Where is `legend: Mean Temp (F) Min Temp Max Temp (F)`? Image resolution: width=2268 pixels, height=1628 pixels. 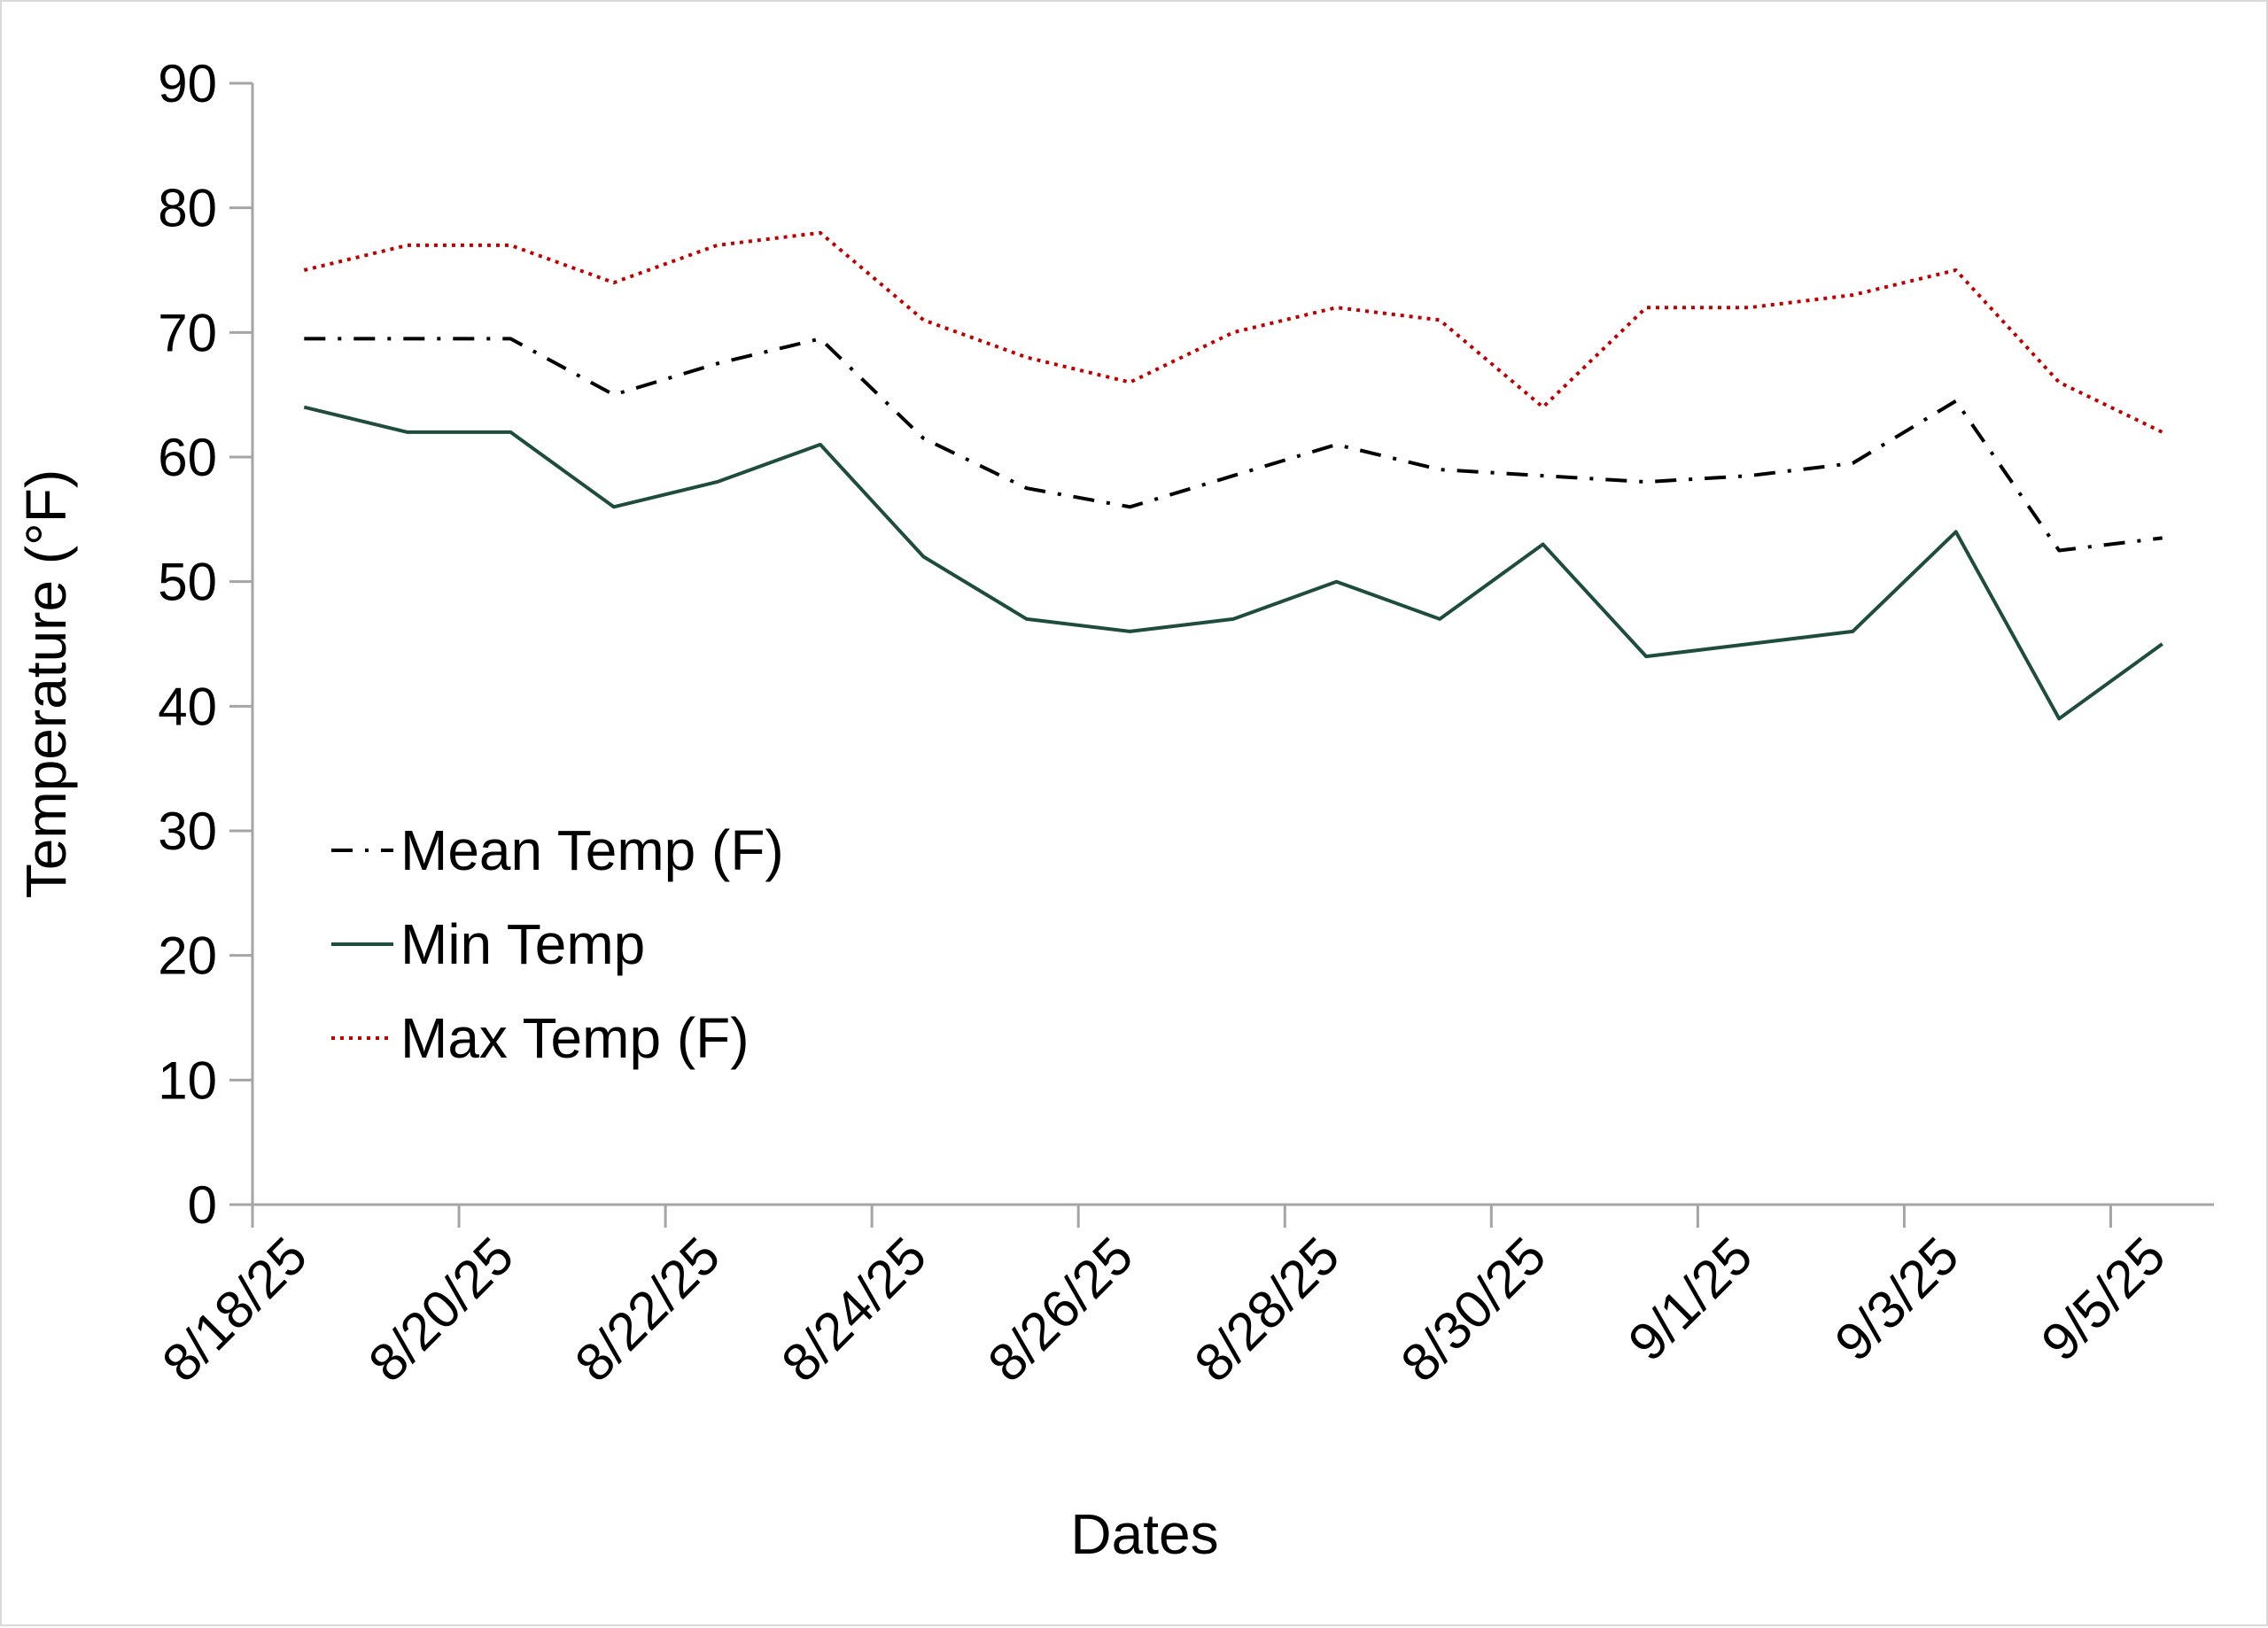 legend: Mean Temp (F) Min Temp Max Temp (F) is located at coordinates (557, 944).